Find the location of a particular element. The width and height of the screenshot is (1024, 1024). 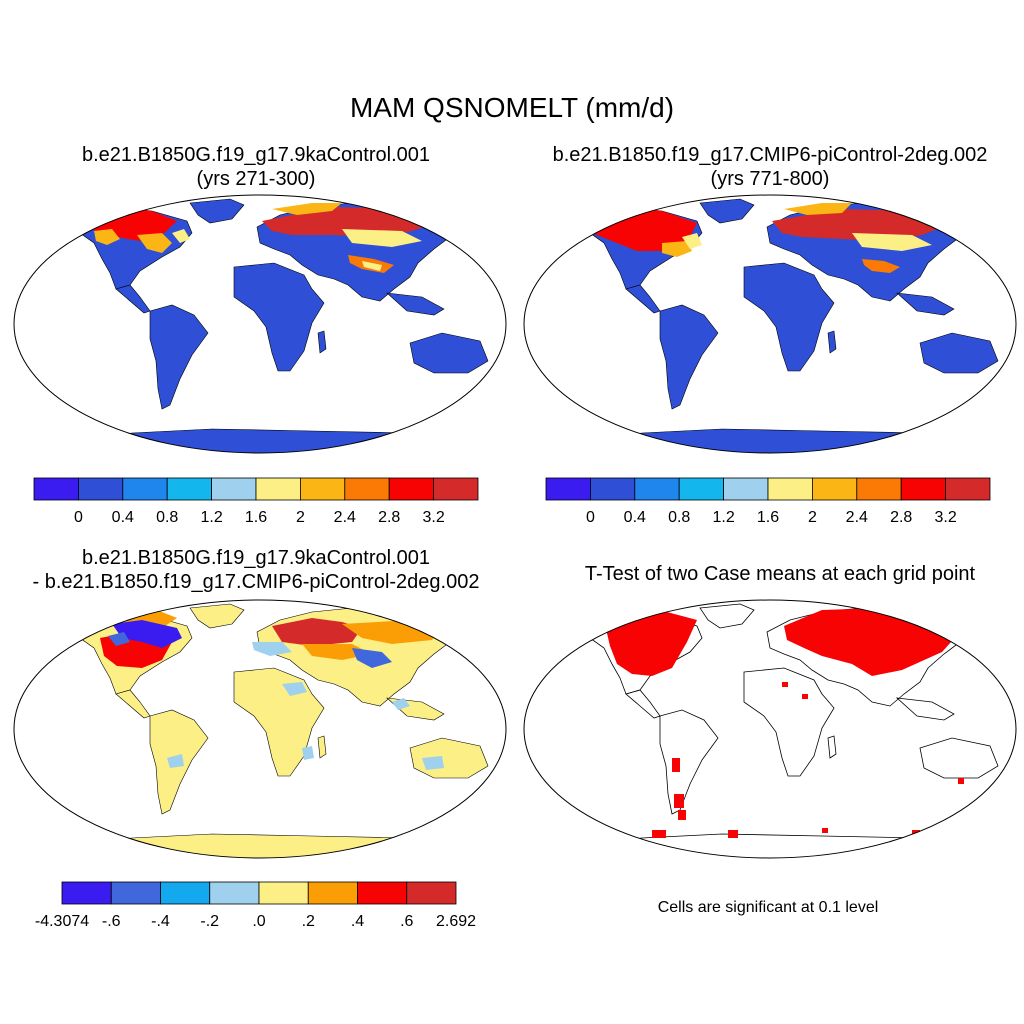

colorbar-tick-label: .2 is located at coordinates (308, 921).